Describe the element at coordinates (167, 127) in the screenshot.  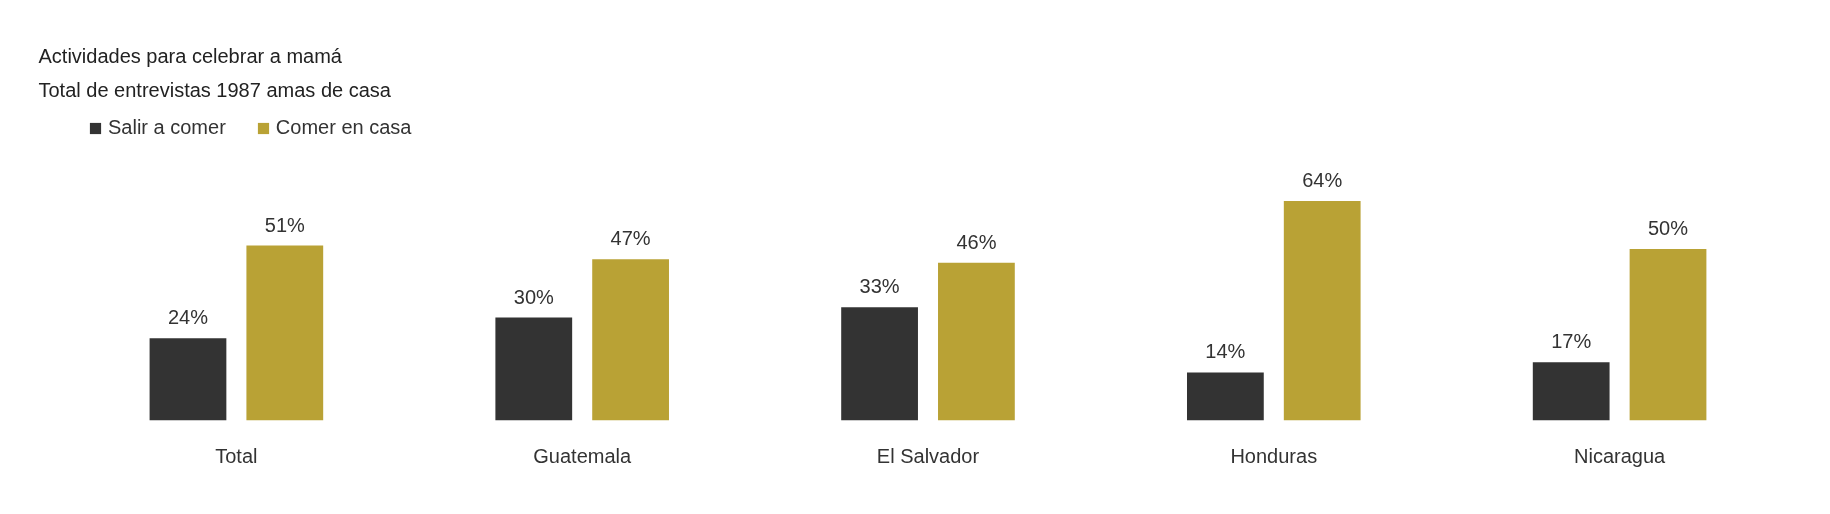
I see `legend-label: Salir a comer` at that location.